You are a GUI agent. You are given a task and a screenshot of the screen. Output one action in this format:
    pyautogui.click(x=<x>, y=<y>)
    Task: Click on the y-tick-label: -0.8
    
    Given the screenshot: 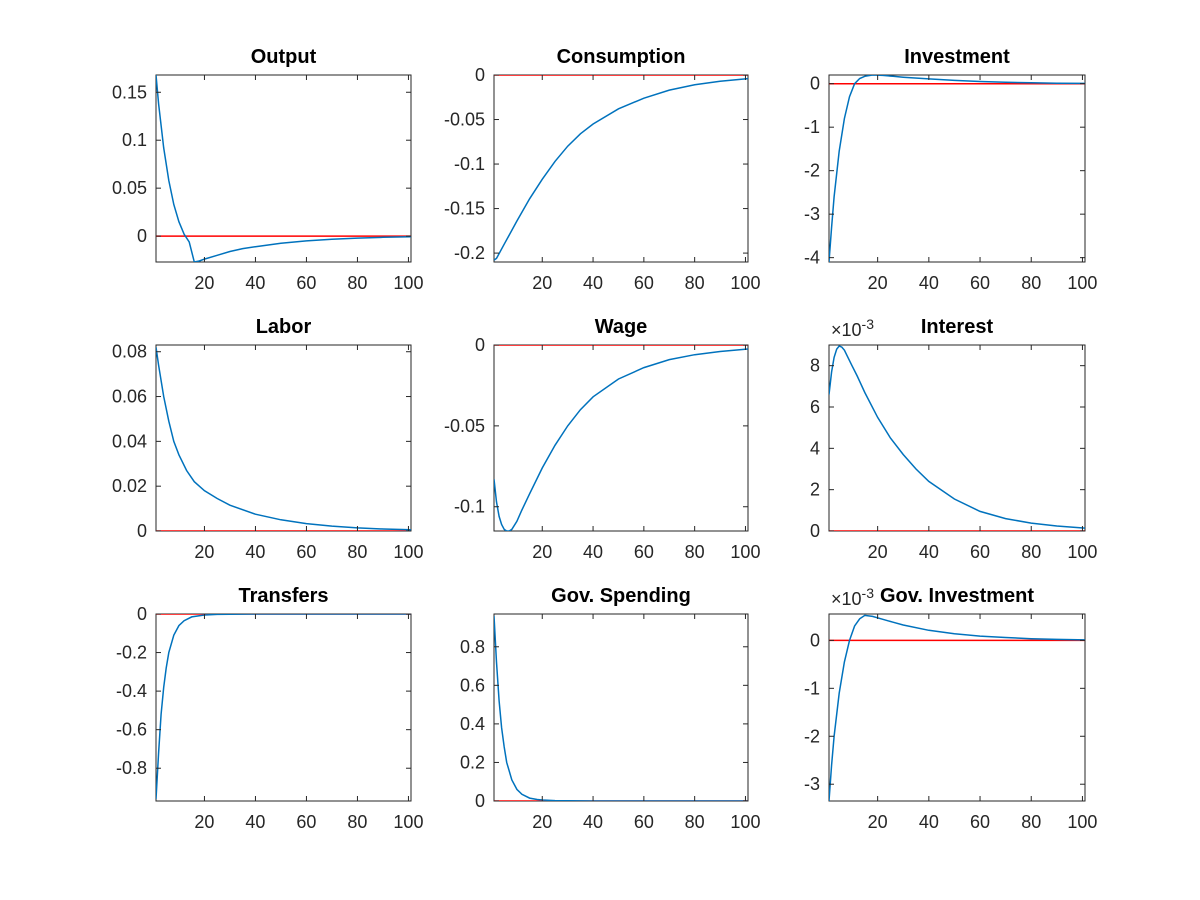 What is the action you would take?
    pyautogui.click(x=131, y=768)
    